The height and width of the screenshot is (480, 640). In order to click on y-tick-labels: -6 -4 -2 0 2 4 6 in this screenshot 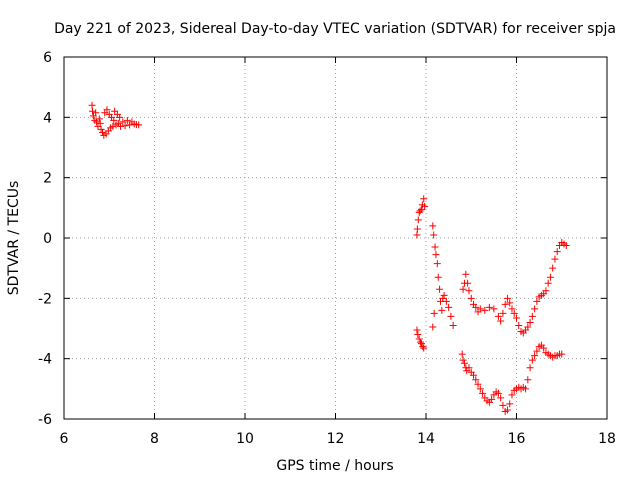, I will do `click(45, 239)`.